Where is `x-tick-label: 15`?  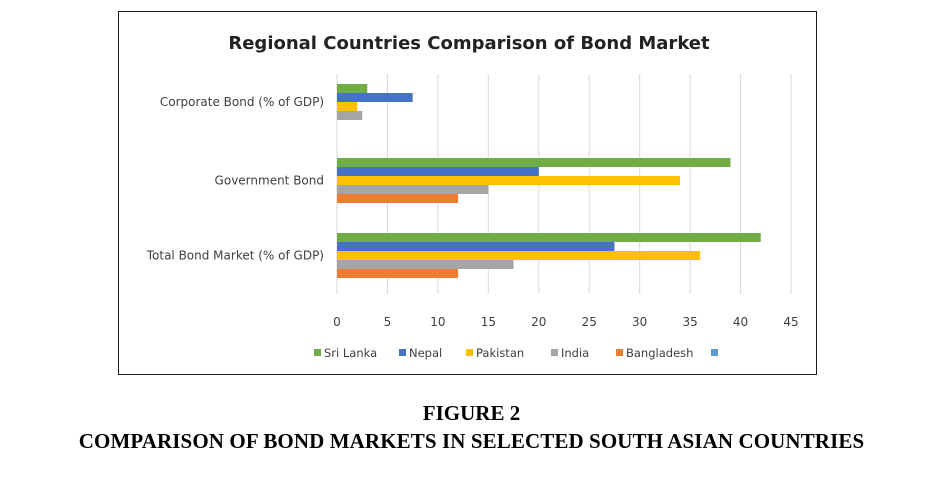
x-tick-label: 15 is located at coordinates (488, 322).